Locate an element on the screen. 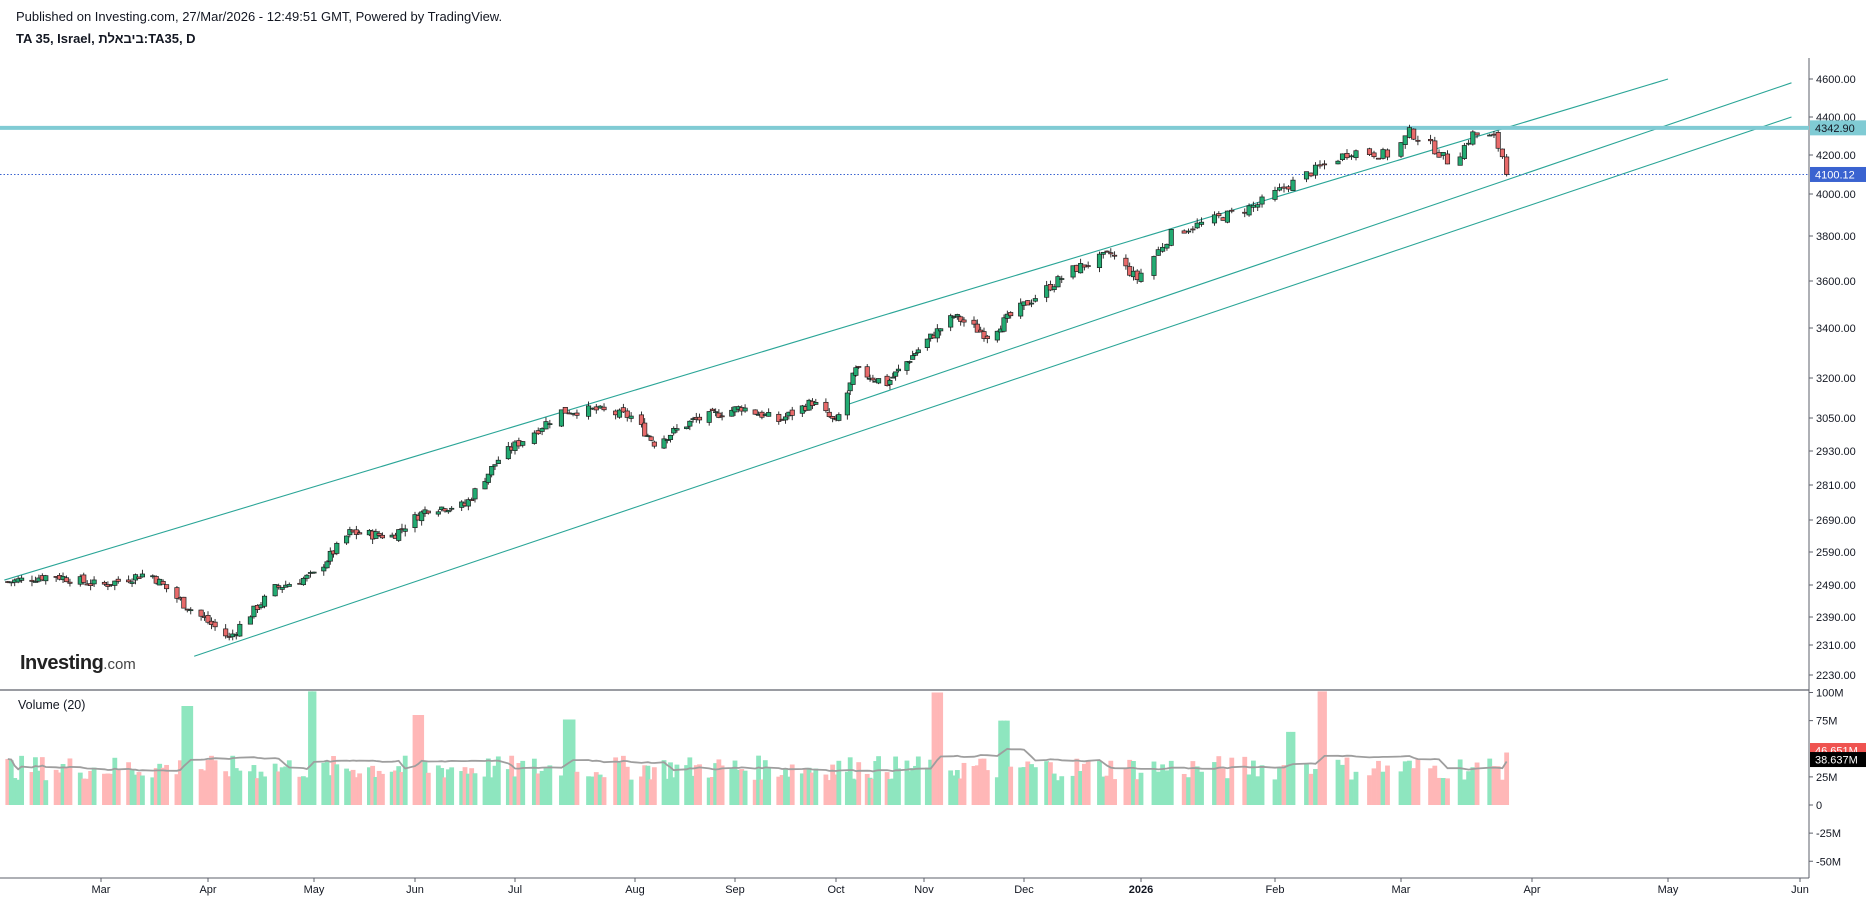 Image resolution: width=1870 pixels, height=903 pixels. time-tick-label: Nov is located at coordinates (924, 890).